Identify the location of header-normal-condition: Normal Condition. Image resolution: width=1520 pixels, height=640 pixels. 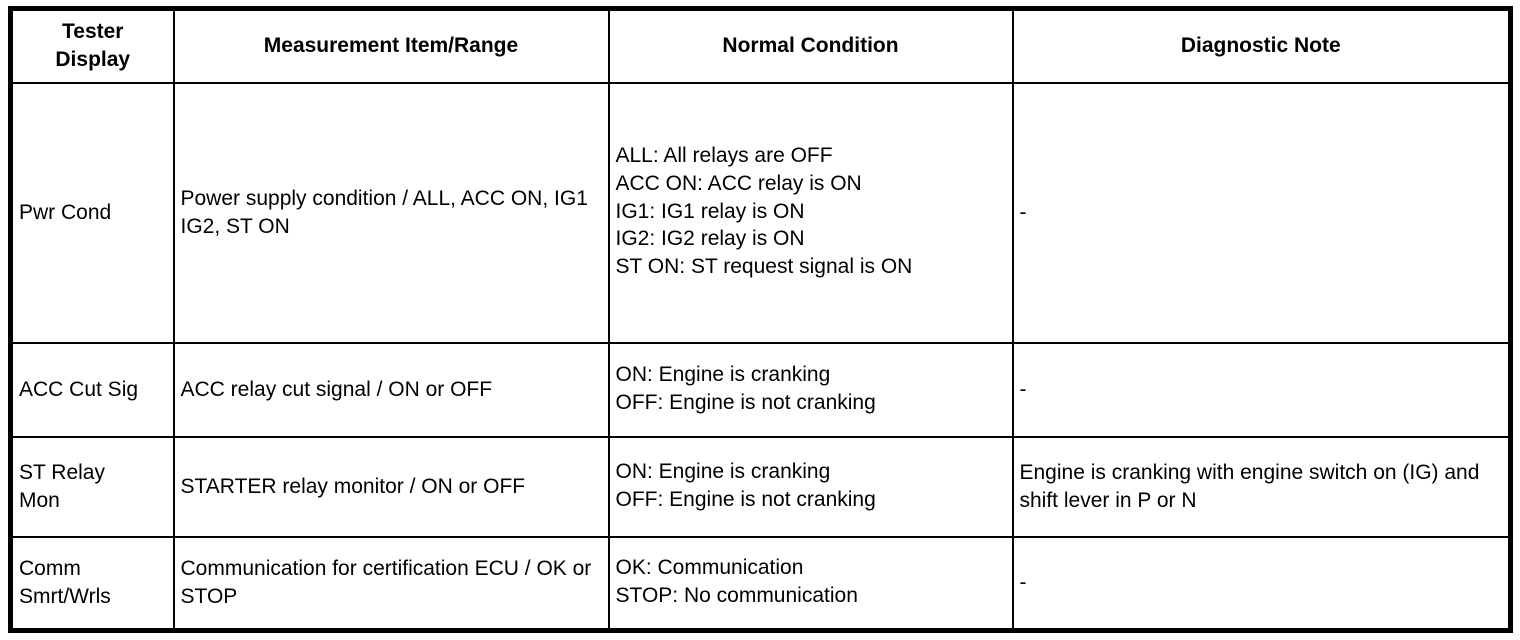
(810, 45).